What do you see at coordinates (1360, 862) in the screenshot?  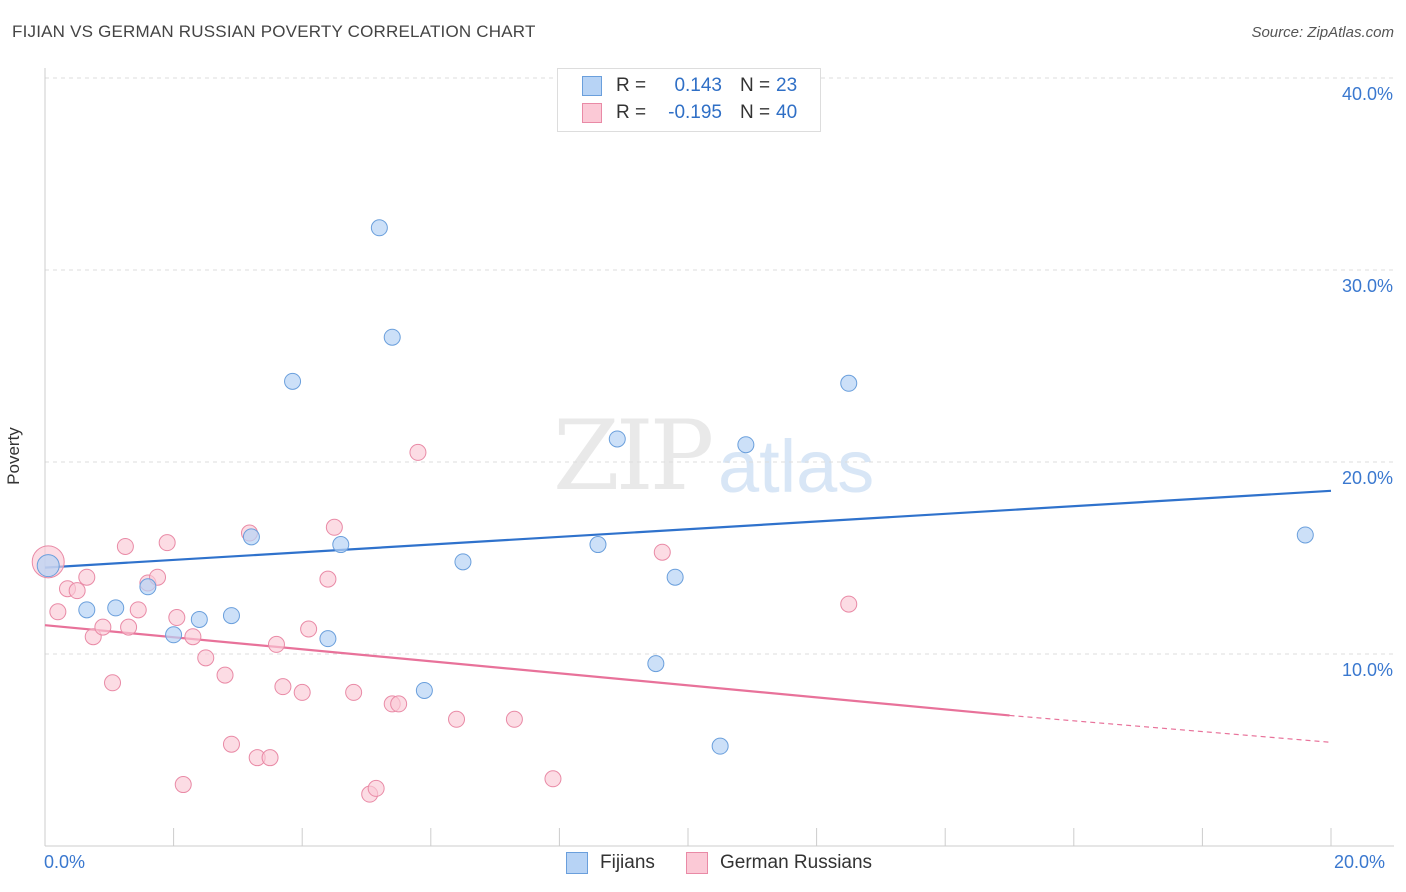 I see `x-tick-label-max: 20.0%` at bounding box center [1360, 862].